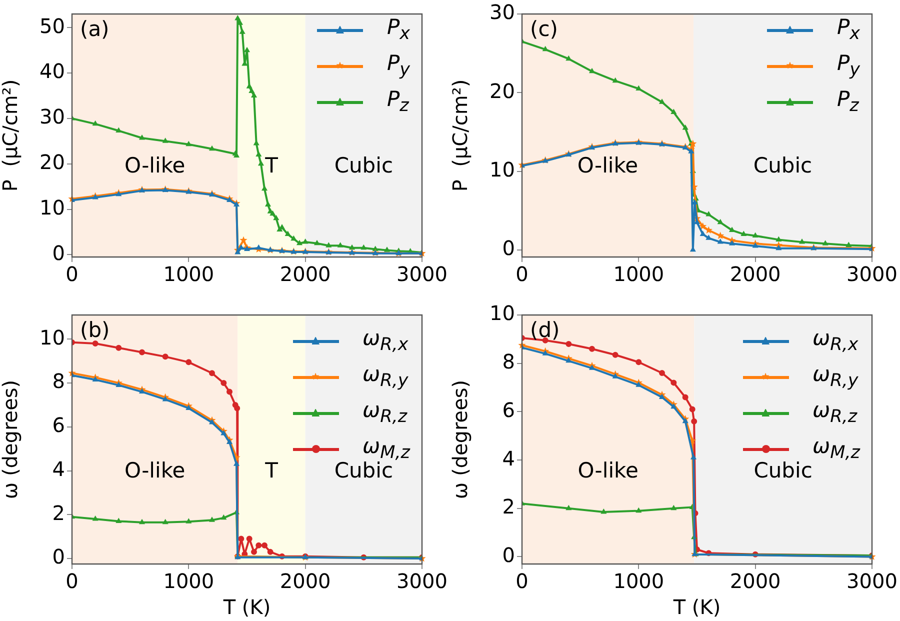 The width and height of the screenshot is (900, 621). Describe the element at coordinates (545, 330) in the screenshot. I see `annotation: (d)` at that location.